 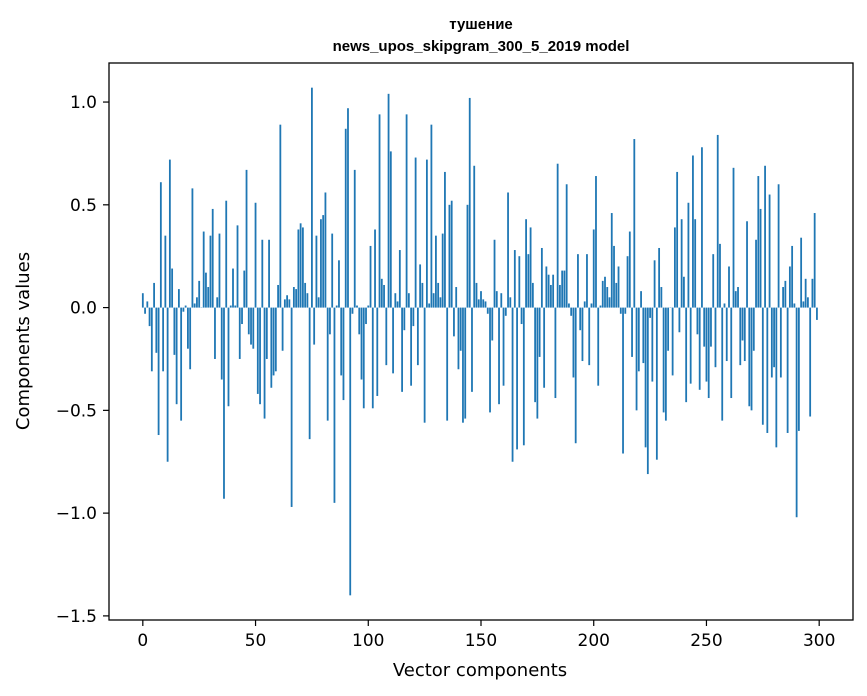 What do you see at coordinates (368, 641) in the screenshot?
I see `x-tick-label: 100` at bounding box center [368, 641].